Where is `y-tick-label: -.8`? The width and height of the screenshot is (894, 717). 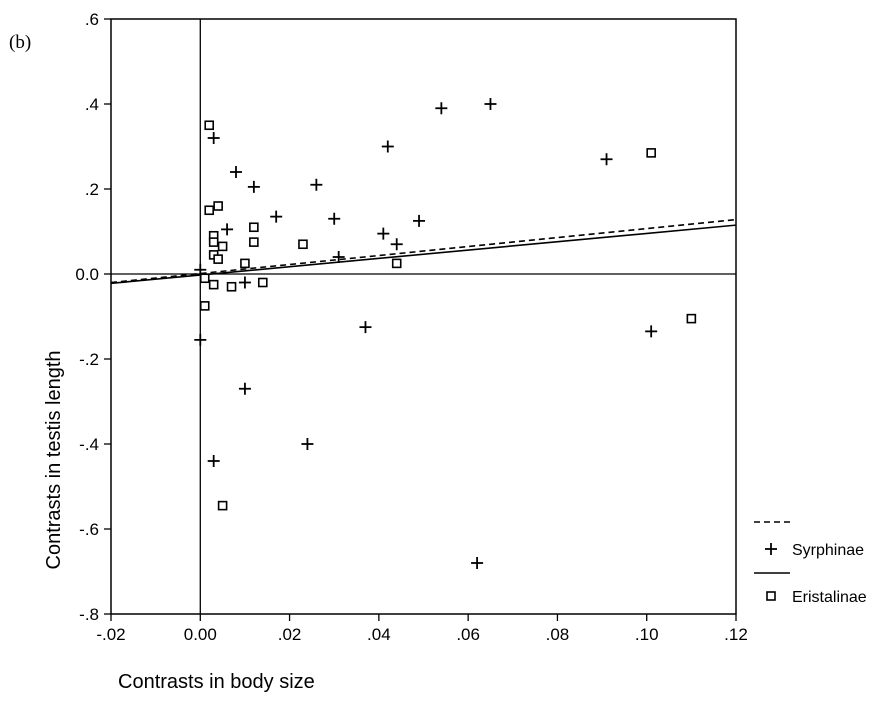 y-tick-label: -.8 is located at coordinates (89, 614).